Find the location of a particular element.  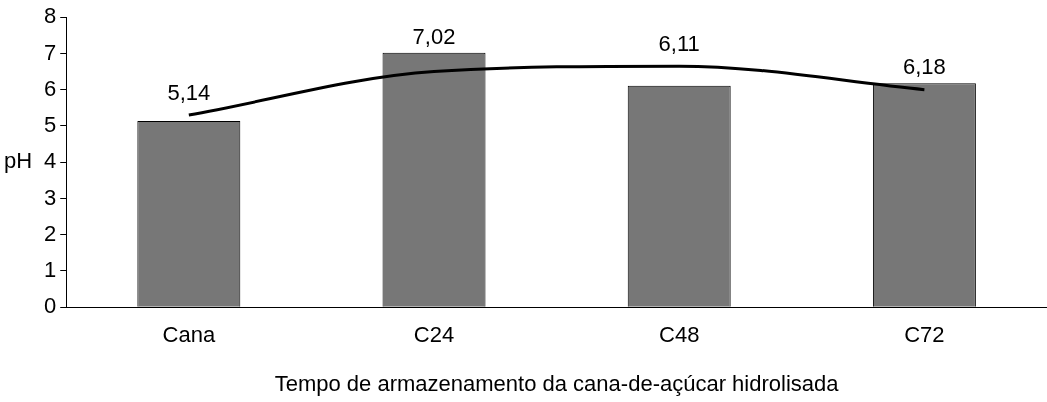

x-axis-title: Tempo de armazenamento da cana-de-açúcar hidrolisada is located at coordinates (557, 383).